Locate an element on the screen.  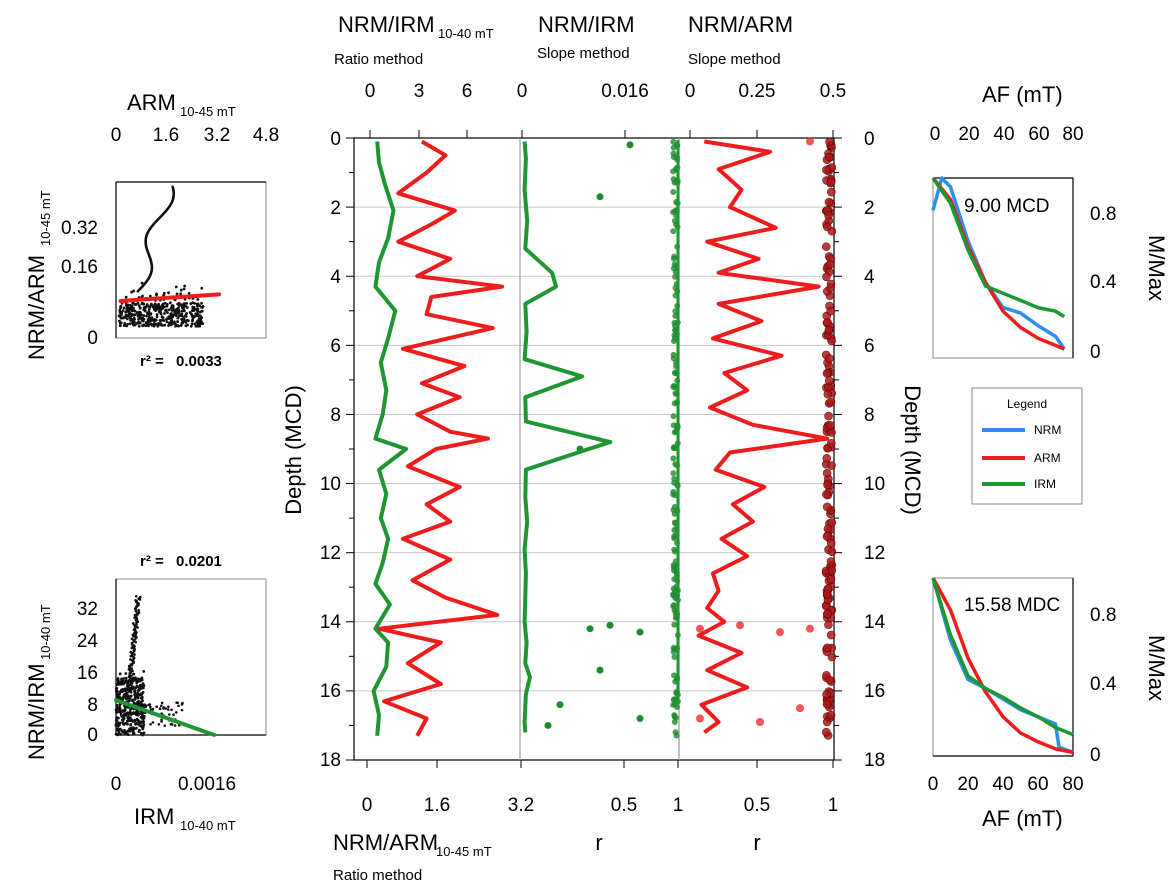
col1-bottom-tick: 3.2 is located at coordinates (521, 805).